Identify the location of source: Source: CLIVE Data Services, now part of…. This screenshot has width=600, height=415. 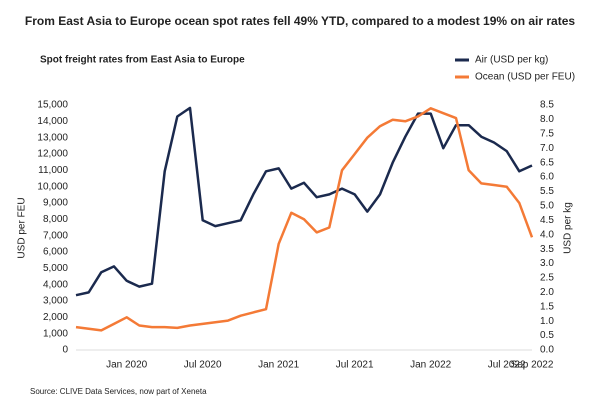
(118, 391).